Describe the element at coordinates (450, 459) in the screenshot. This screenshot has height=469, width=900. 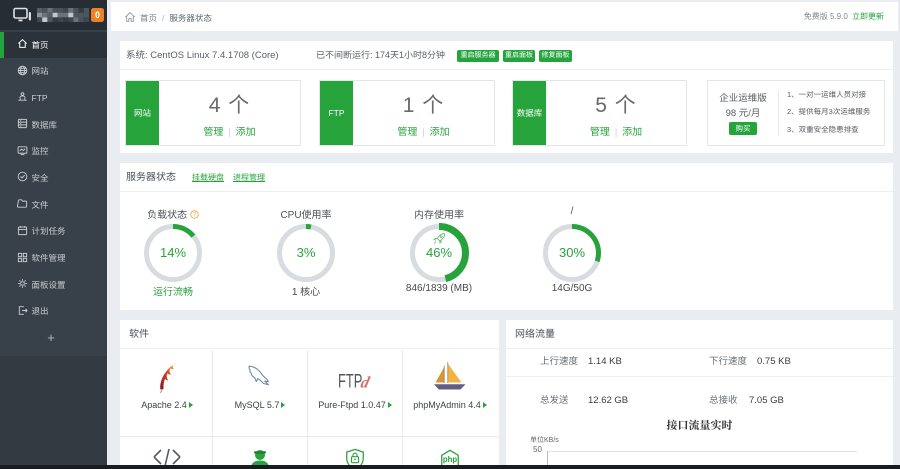
I see `svg-text: php` at that location.